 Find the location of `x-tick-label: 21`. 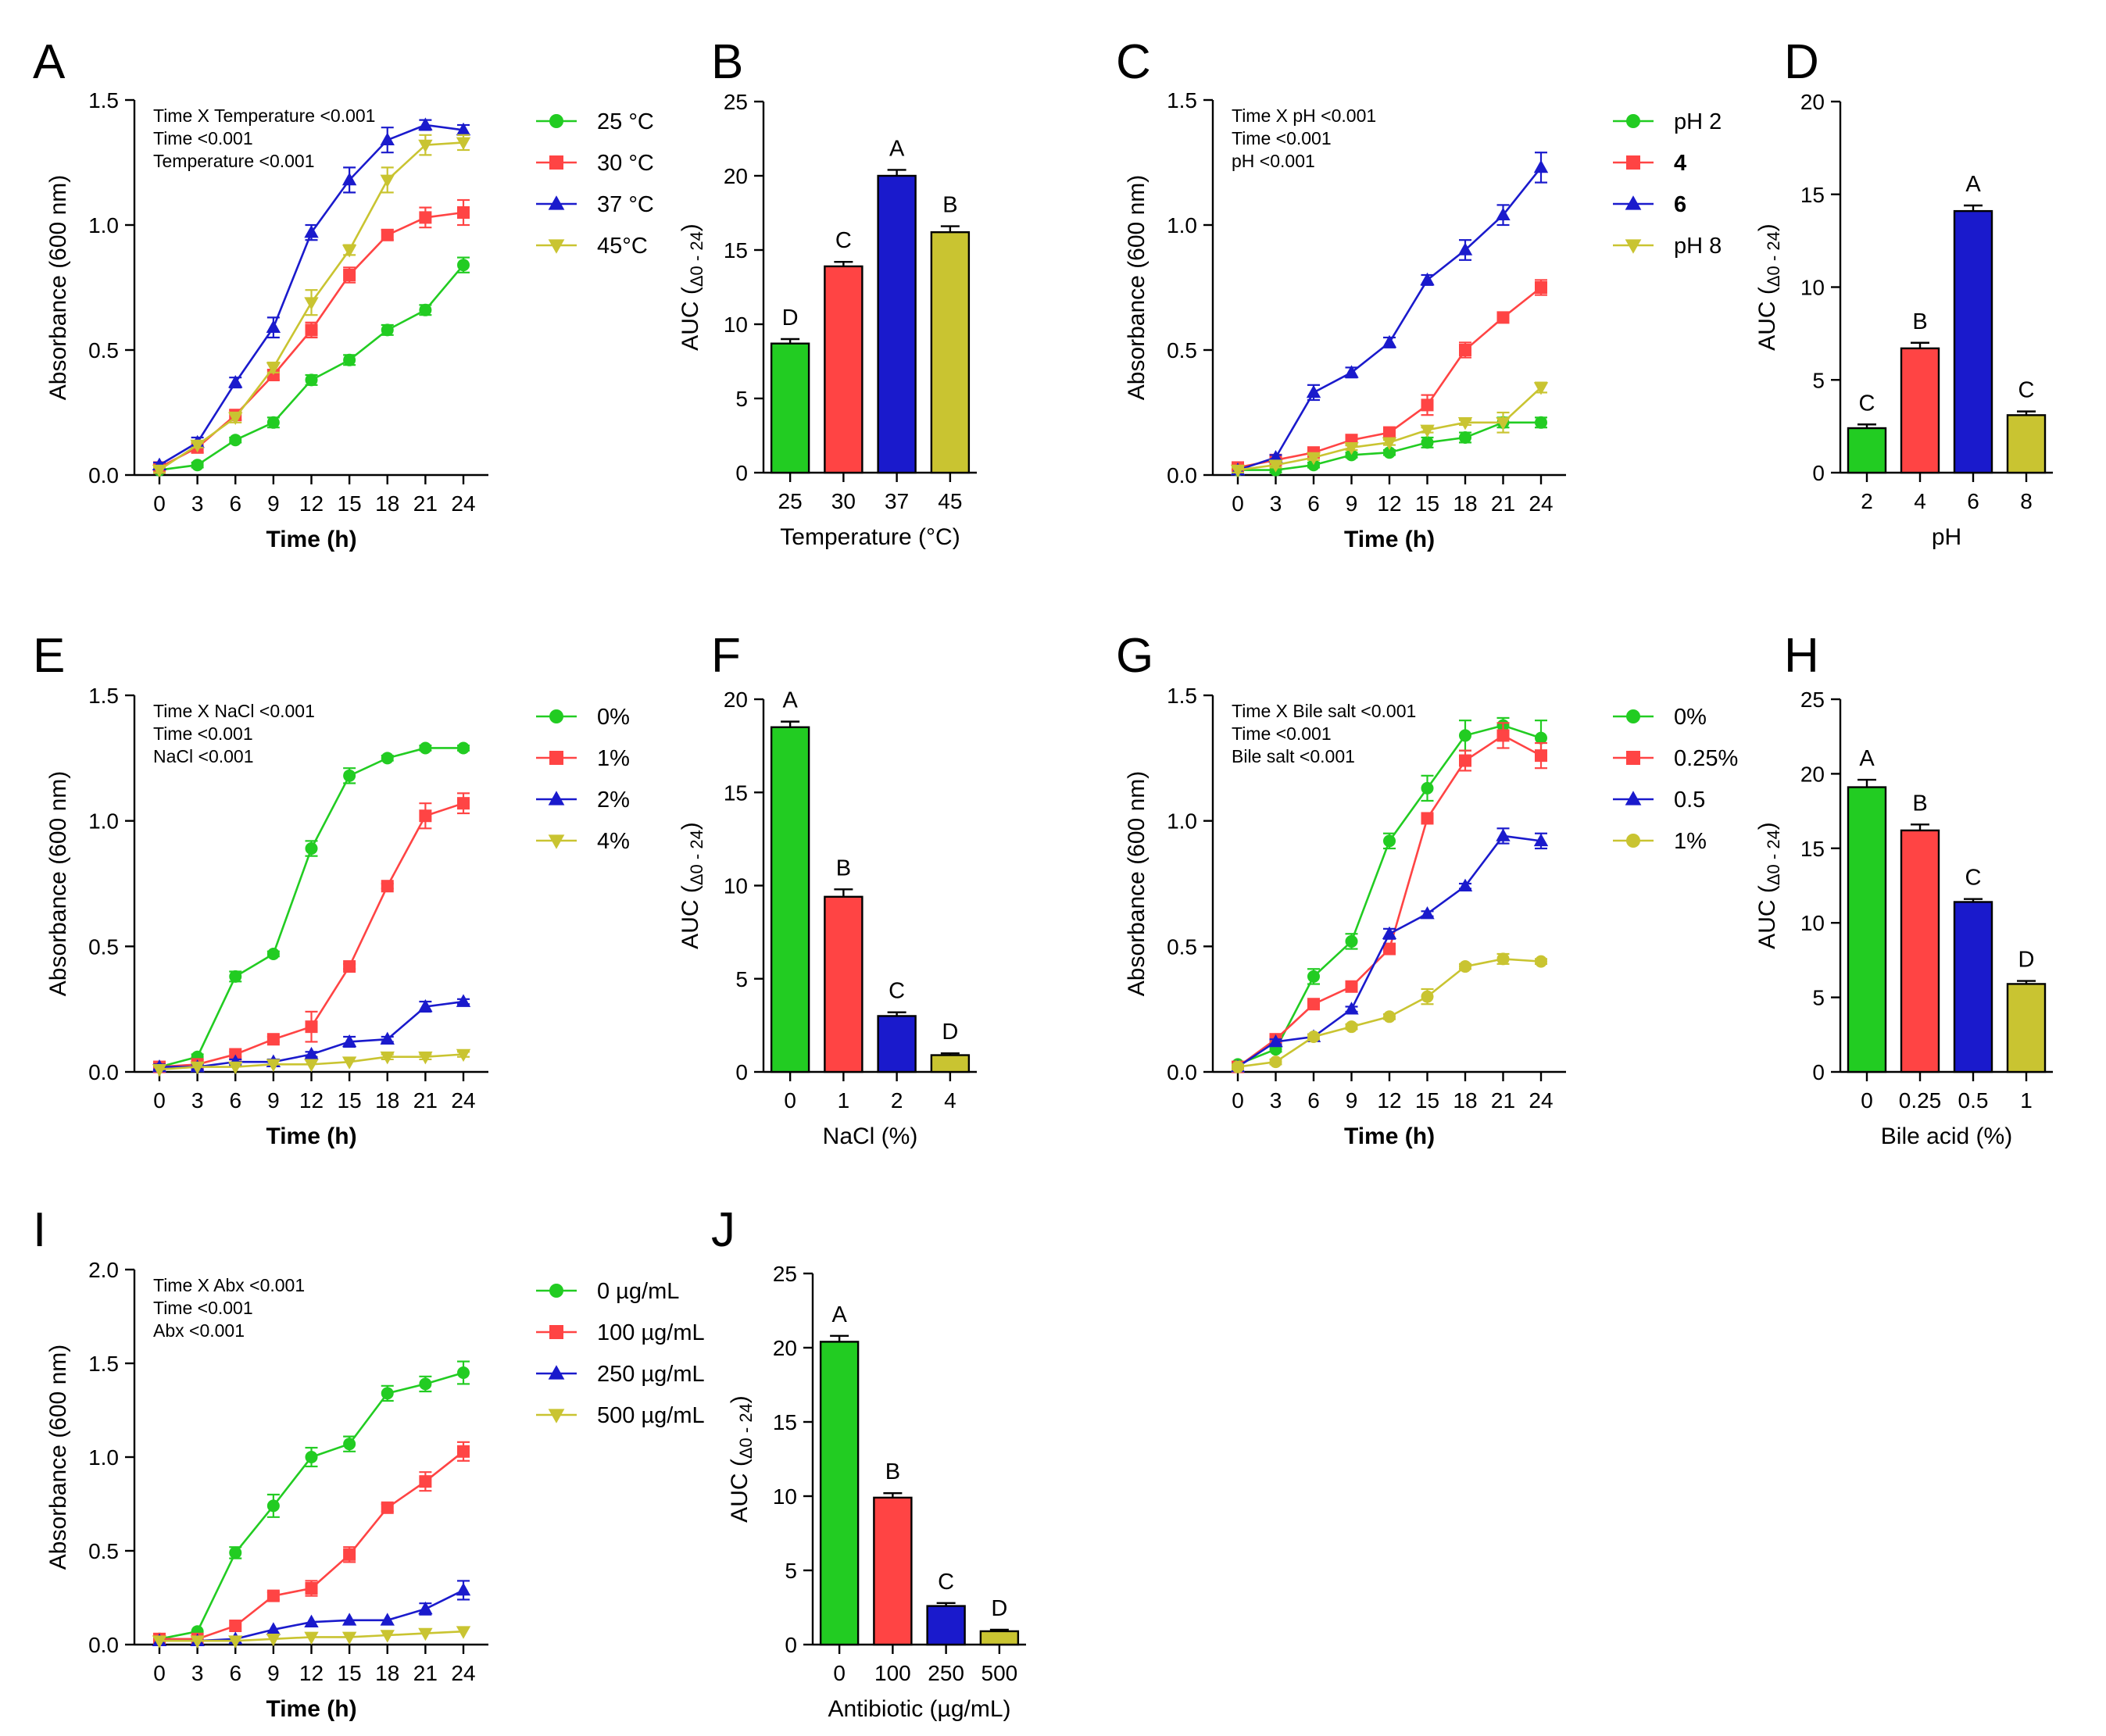

x-tick-label: 21 is located at coordinates (1503, 1100).